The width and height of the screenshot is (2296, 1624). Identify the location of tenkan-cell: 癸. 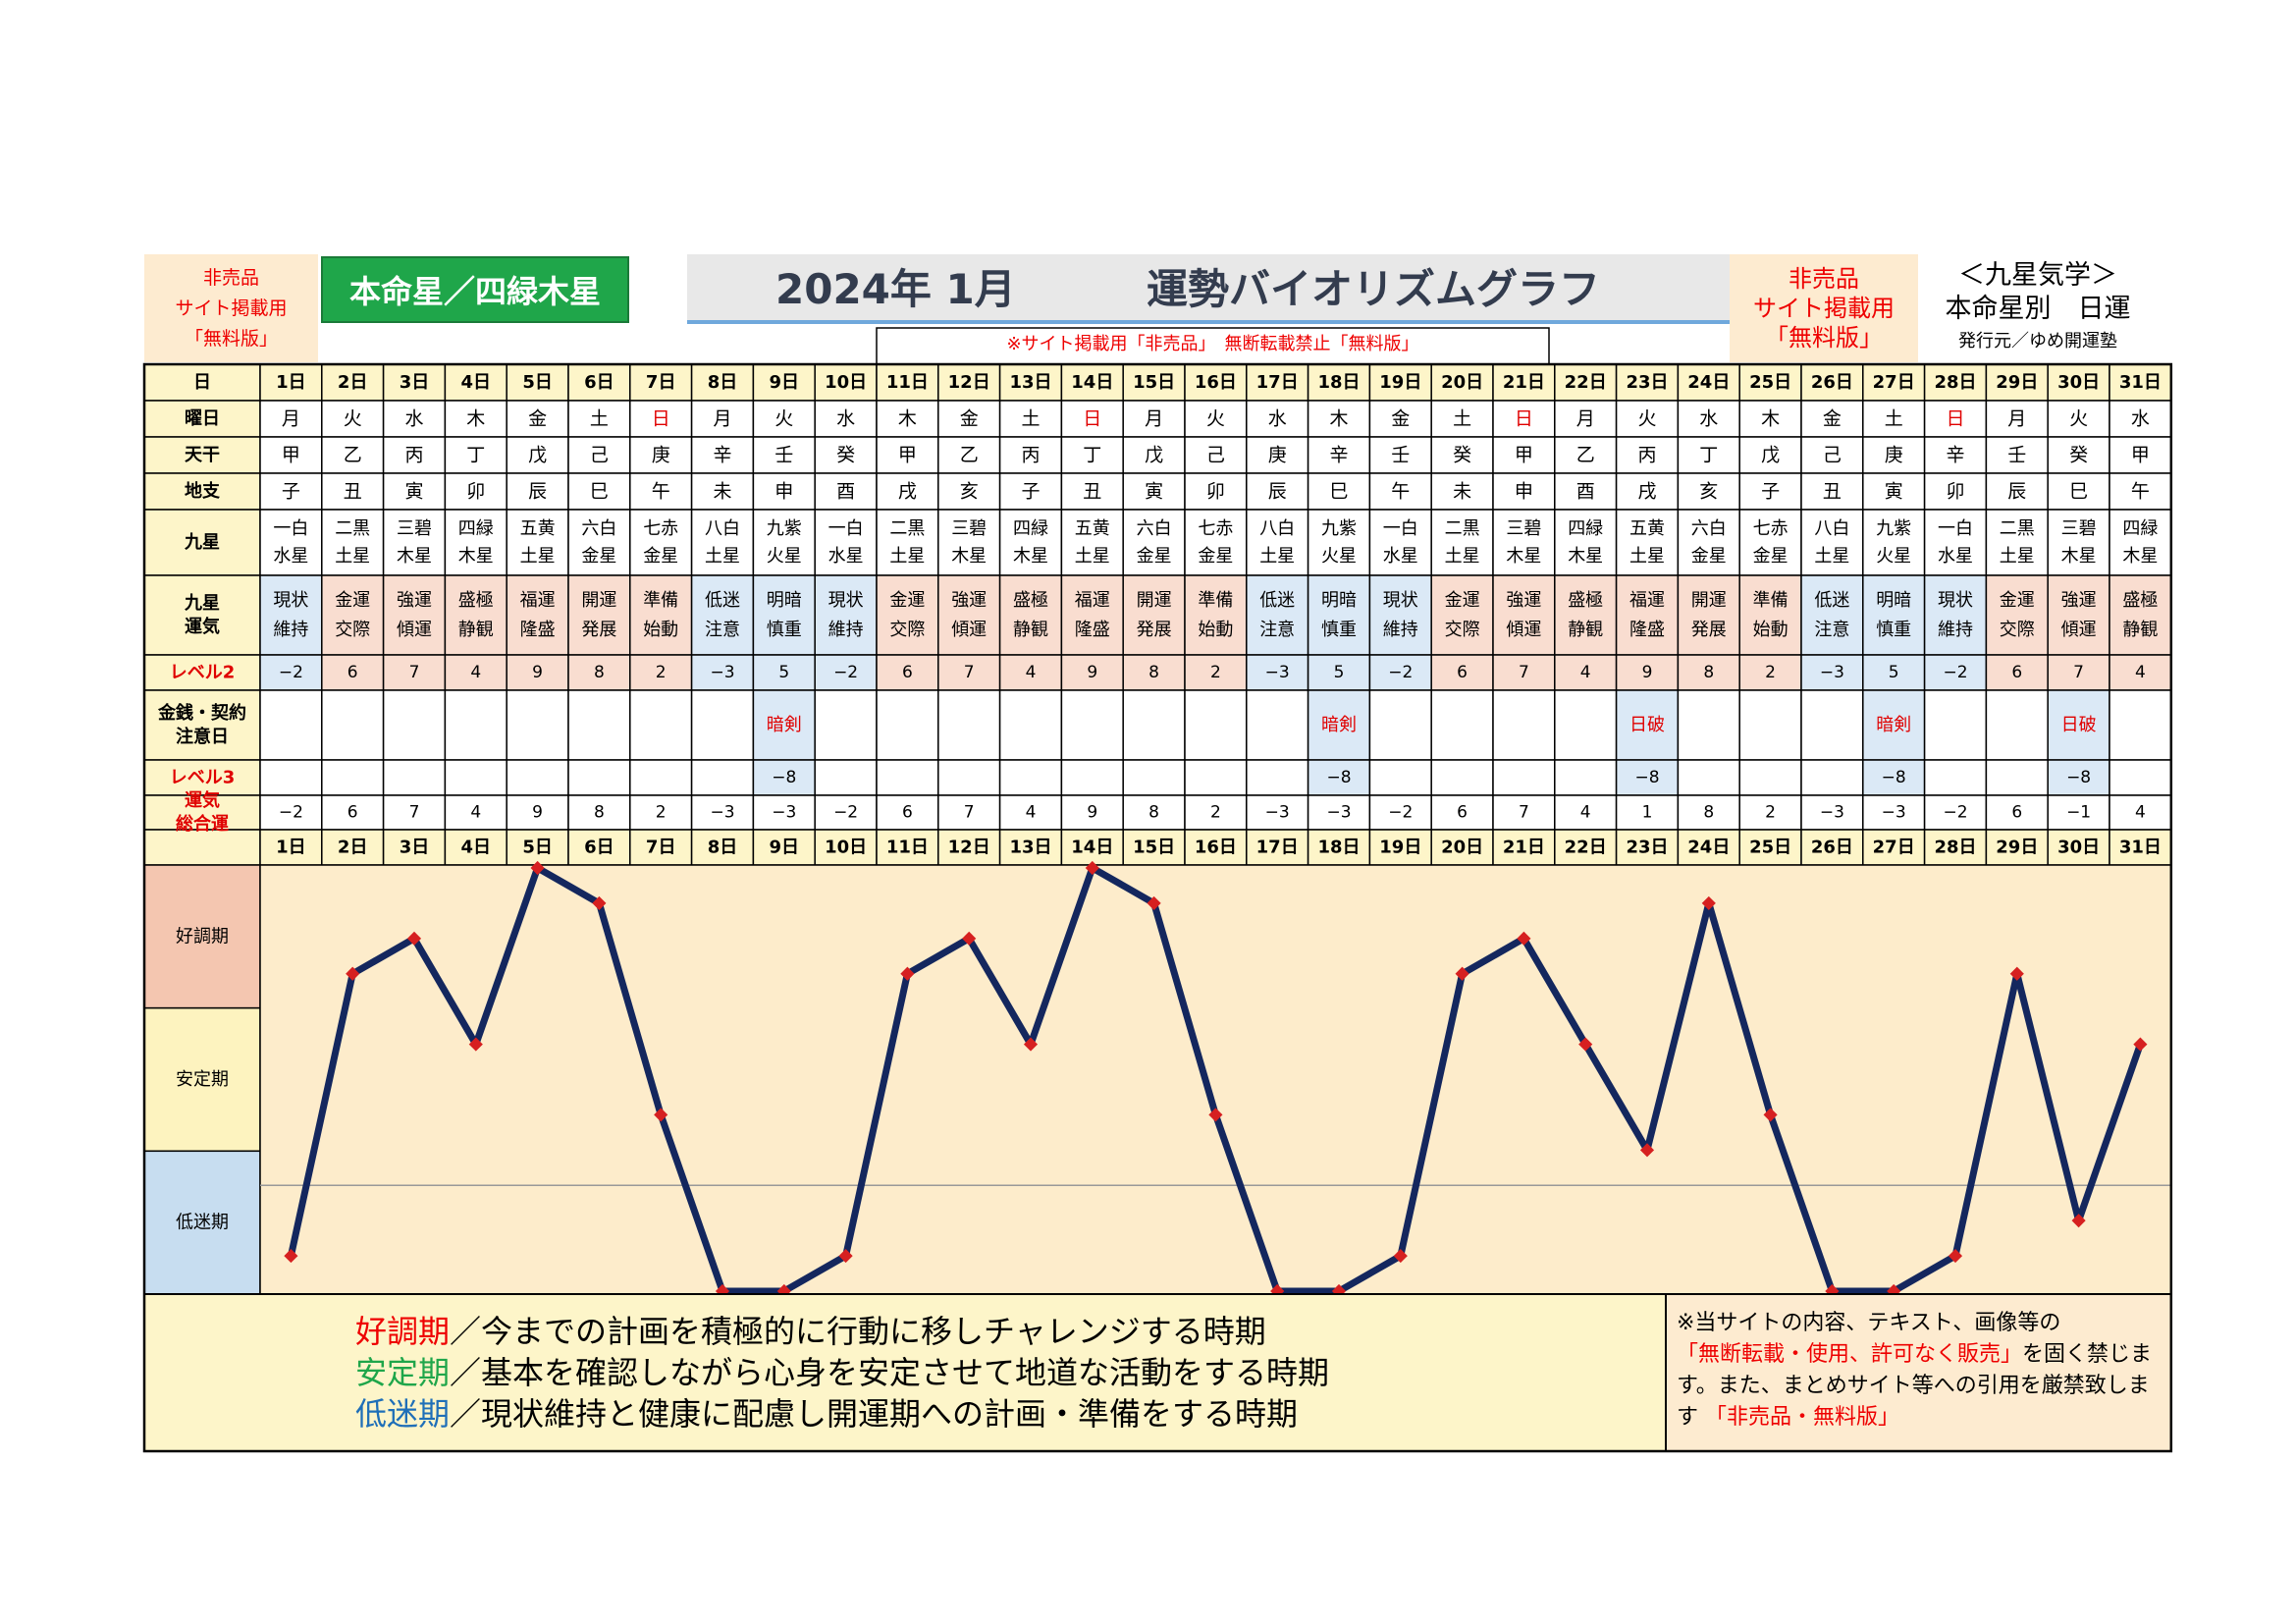
(2078, 455).